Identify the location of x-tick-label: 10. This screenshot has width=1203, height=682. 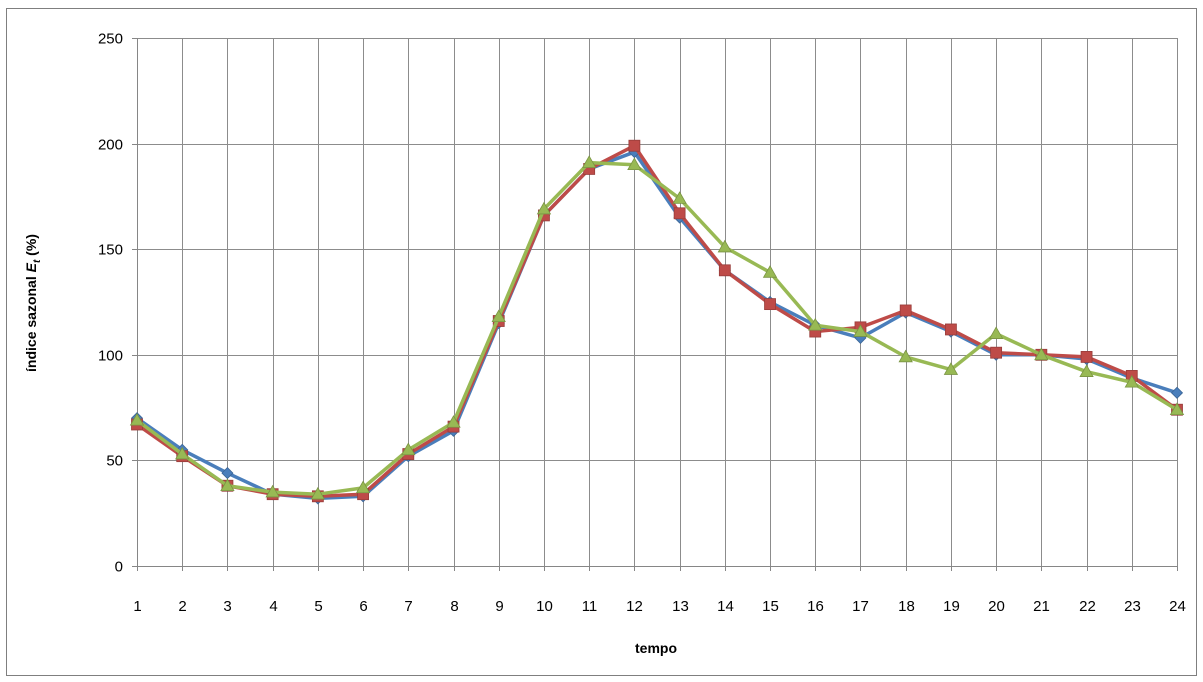
(544, 606).